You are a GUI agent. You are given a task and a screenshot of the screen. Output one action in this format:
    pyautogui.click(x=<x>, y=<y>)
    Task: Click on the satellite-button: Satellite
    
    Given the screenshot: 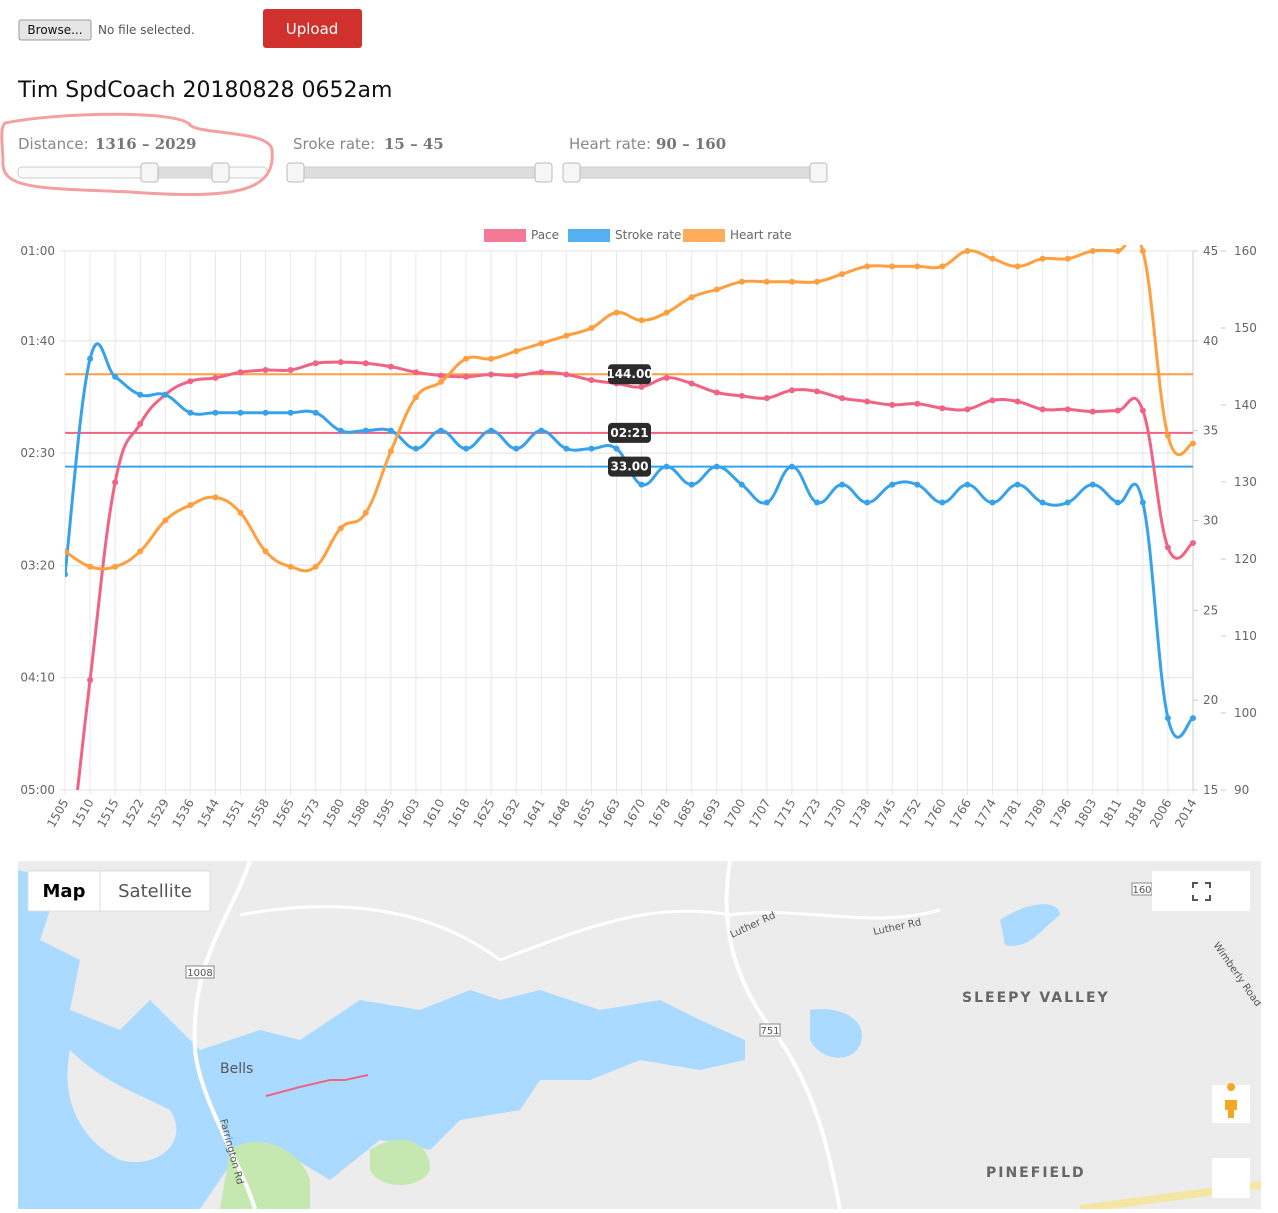 What is the action you would take?
    pyautogui.click(x=155, y=891)
    